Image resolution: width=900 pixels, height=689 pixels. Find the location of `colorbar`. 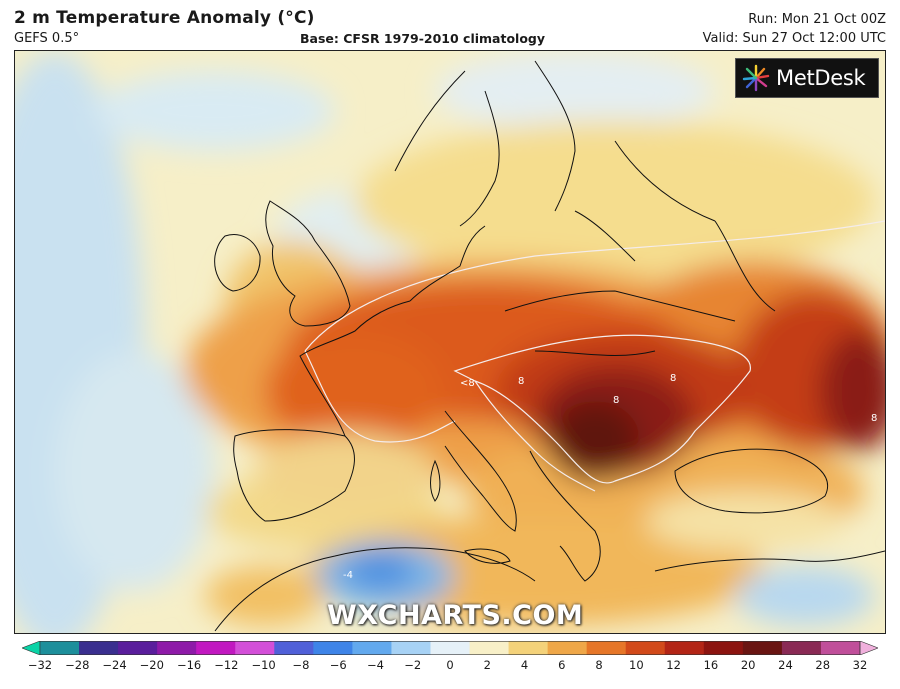

colorbar is located at coordinates (450, 648).